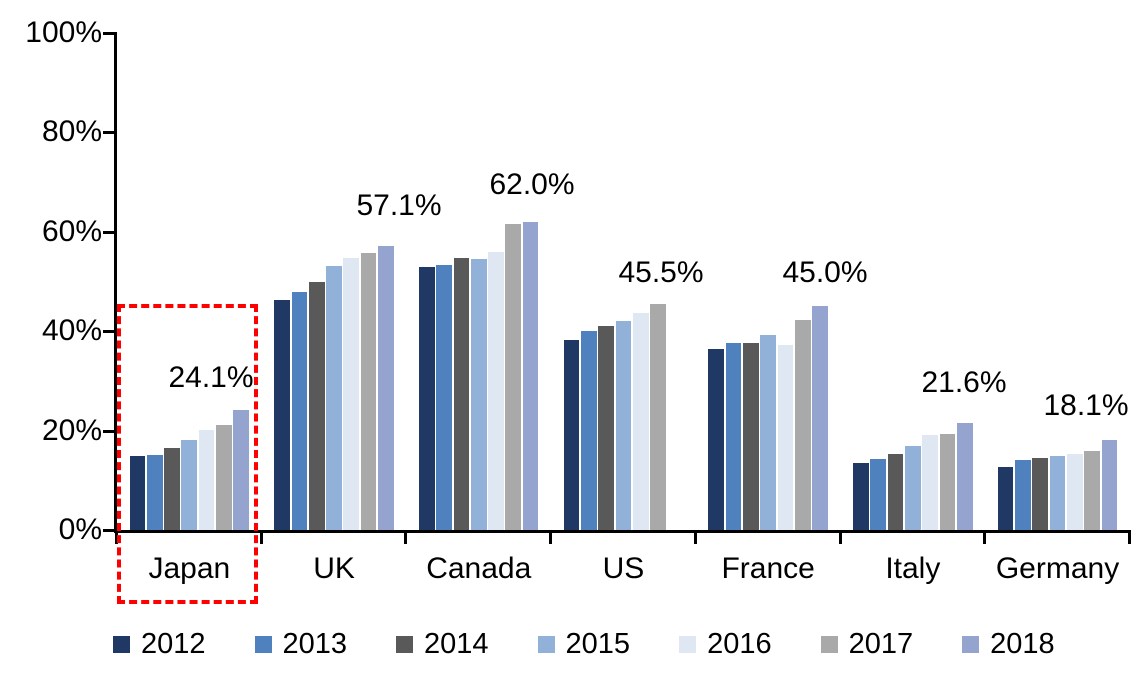 The height and width of the screenshot is (683, 1142). I want to click on bar-france-2018, so click(820, 418).